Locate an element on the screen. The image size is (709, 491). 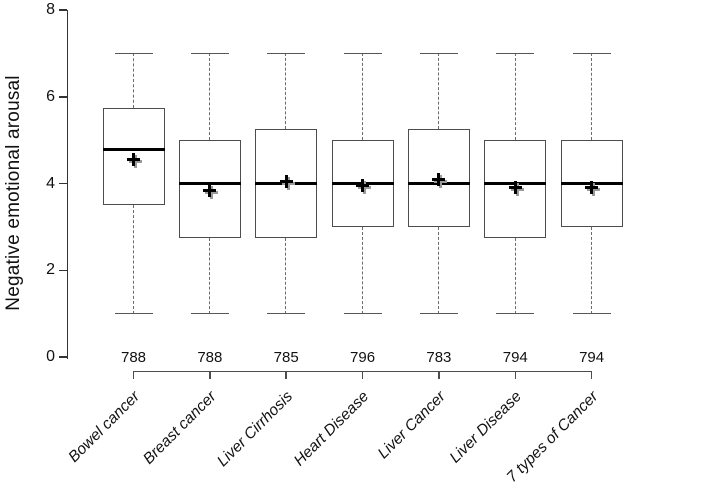
sample-size-label: 785 is located at coordinates (286, 357).